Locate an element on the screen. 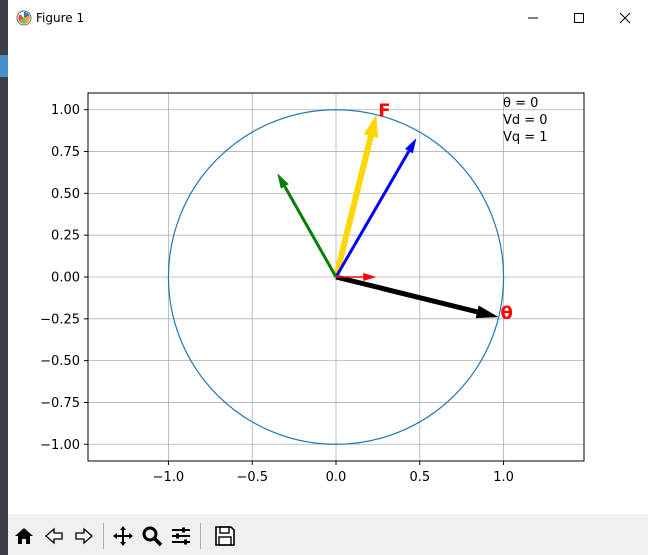 The height and width of the screenshot is (555, 648). title-bar: Figure 1 is located at coordinates (328, 18).